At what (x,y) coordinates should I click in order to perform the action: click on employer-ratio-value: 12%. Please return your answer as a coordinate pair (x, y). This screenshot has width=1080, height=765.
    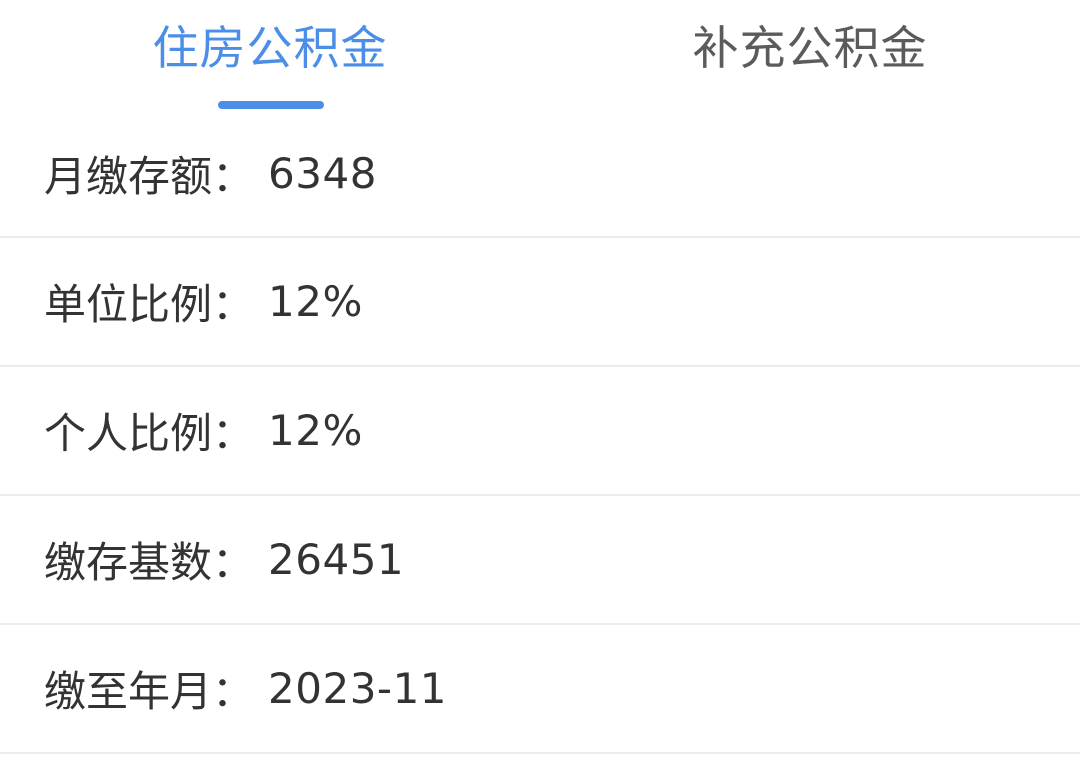
    Looking at the image, I should click on (315, 301).